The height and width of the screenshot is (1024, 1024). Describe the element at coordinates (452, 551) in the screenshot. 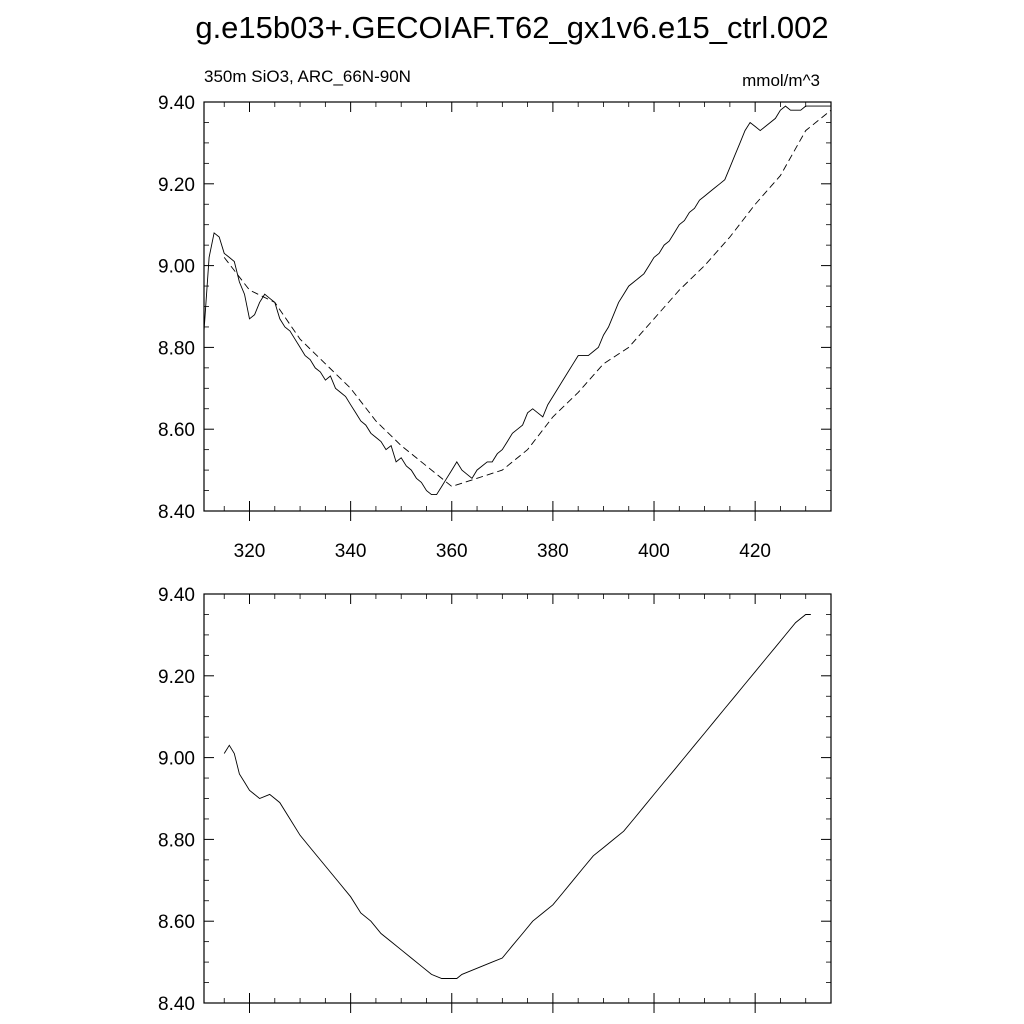

I see `top-x-tick-label: 360` at that location.